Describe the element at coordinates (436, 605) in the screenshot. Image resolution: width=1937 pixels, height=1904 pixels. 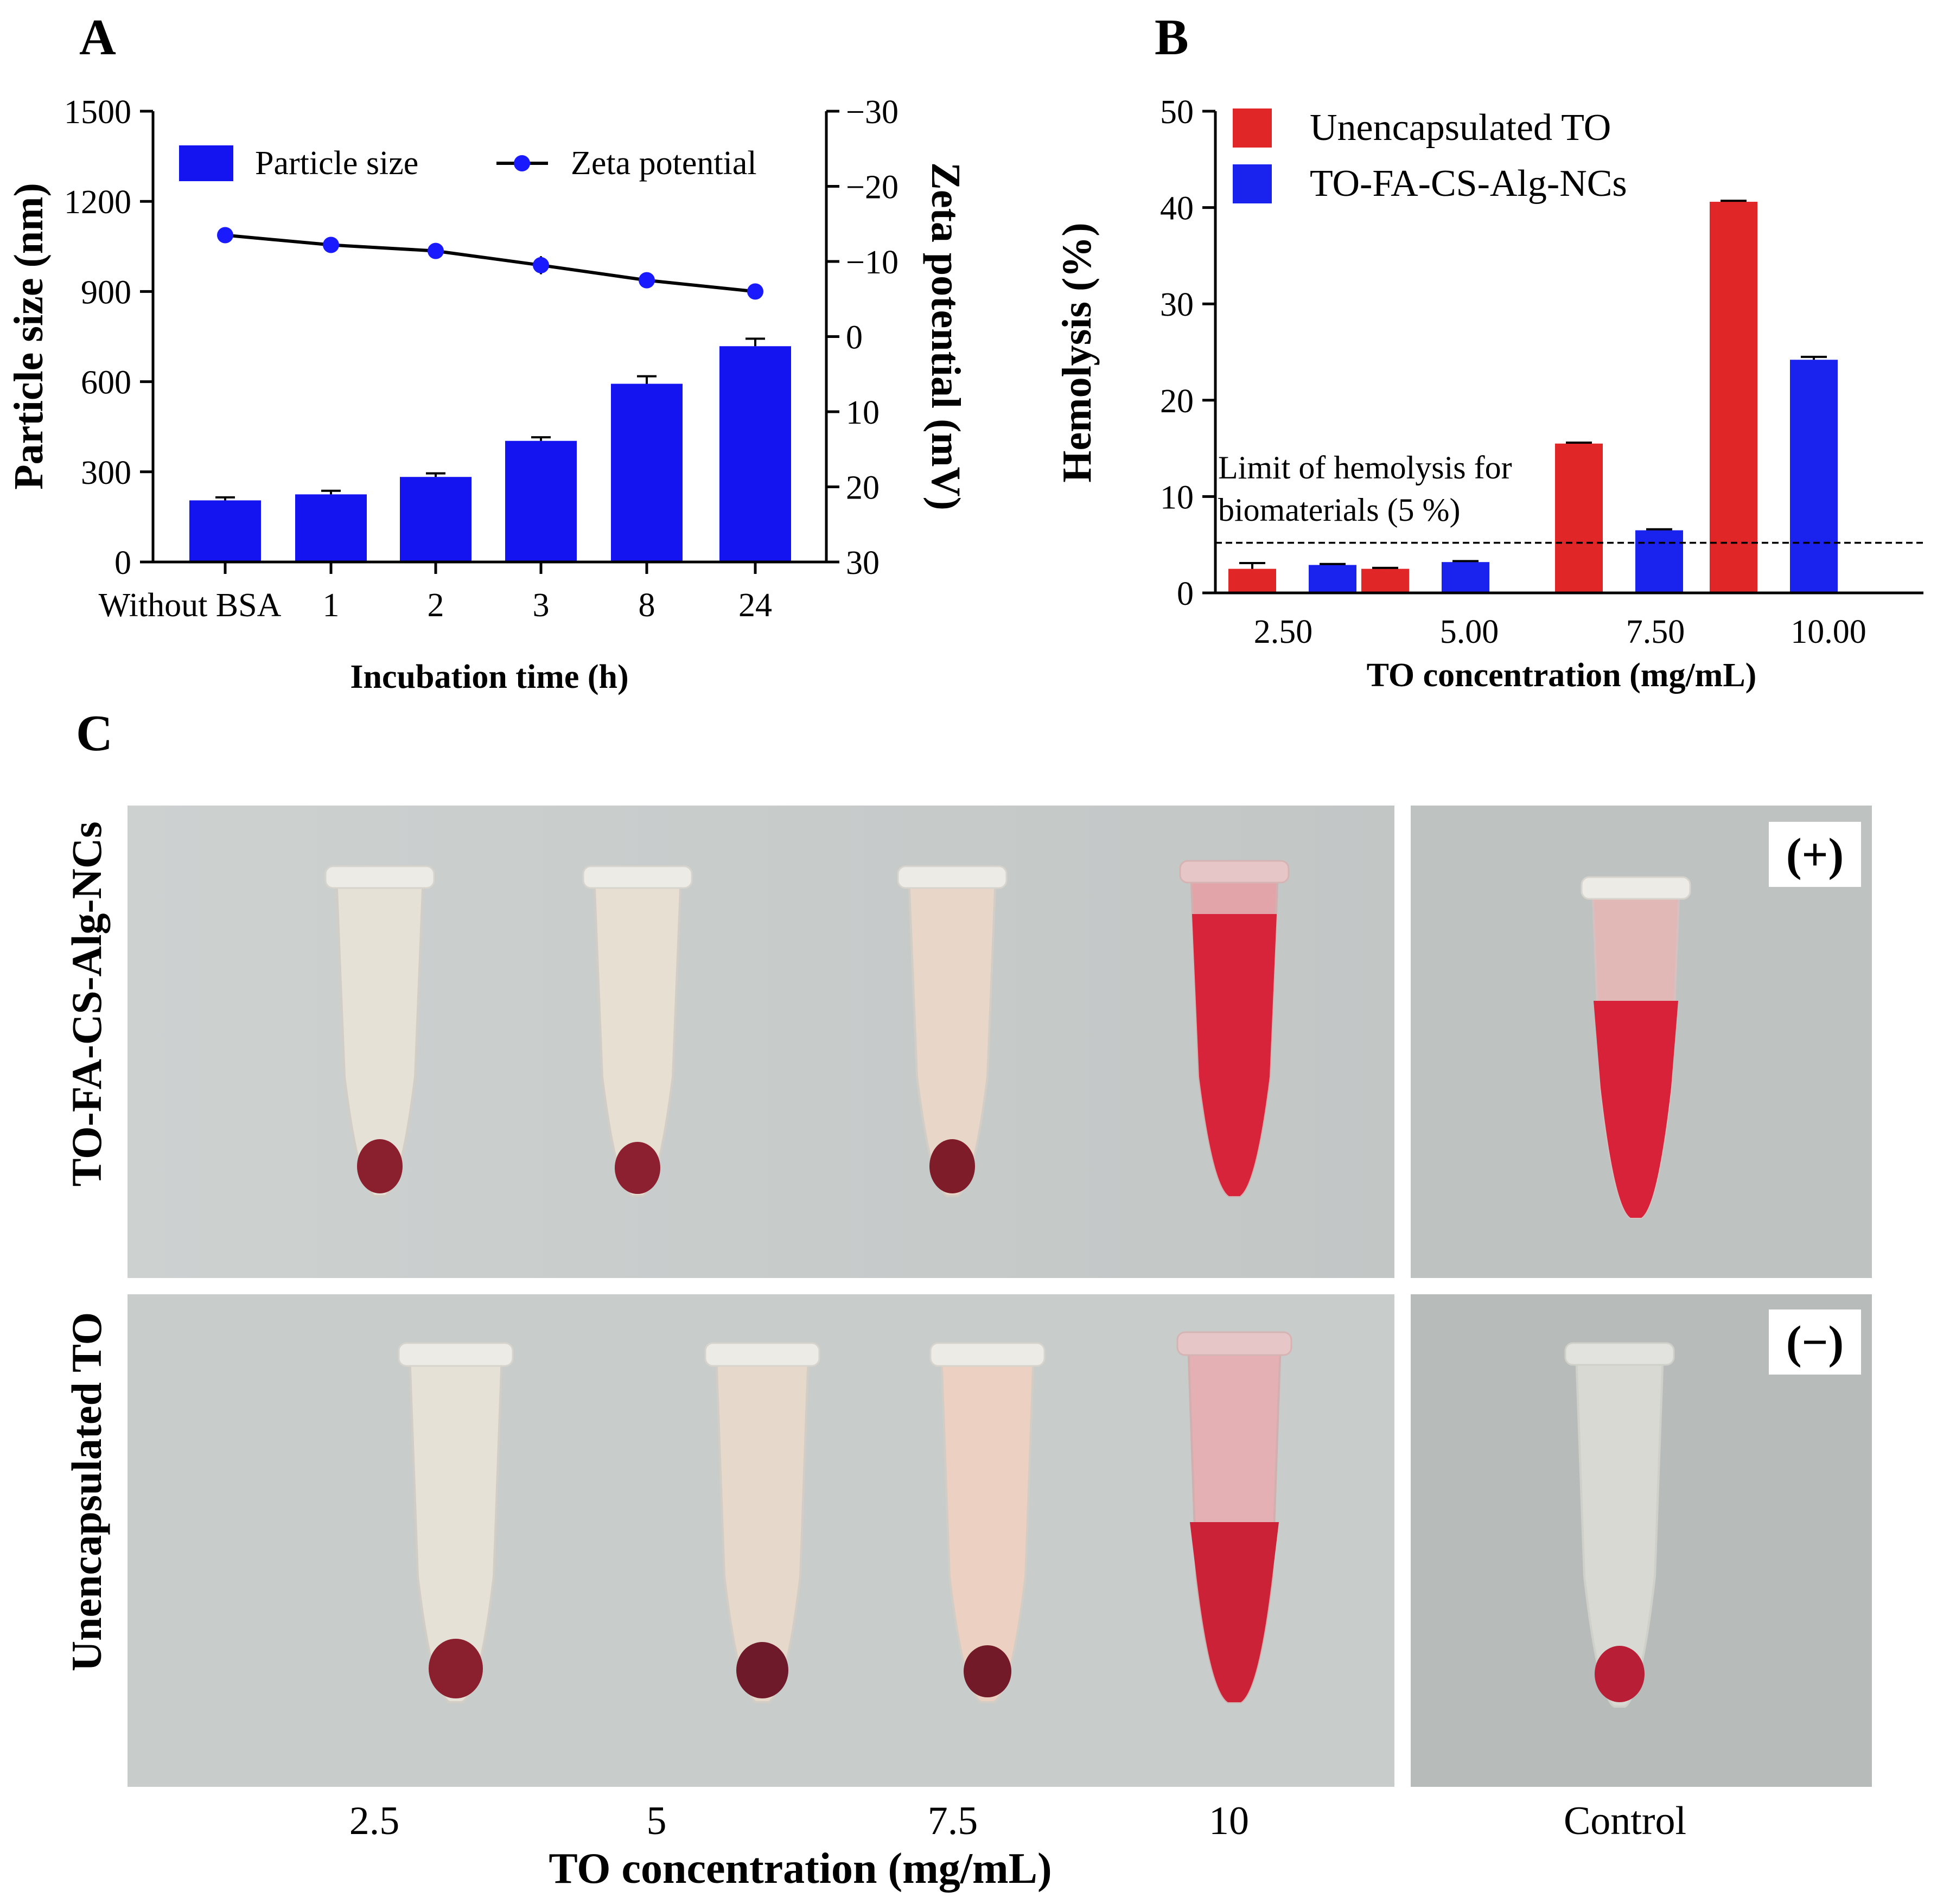
I see `a-xtick-label-2: 2` at that location.